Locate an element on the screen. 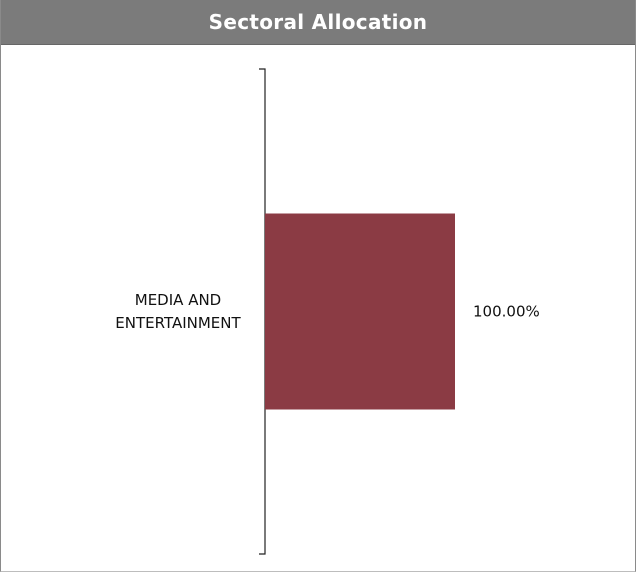 Image resolution: width=637 pixels, height=573 pixels. category-axis-line is located at coordinates (262, 311).